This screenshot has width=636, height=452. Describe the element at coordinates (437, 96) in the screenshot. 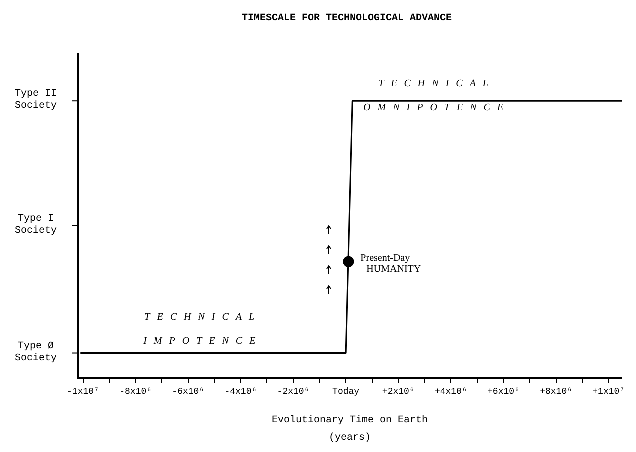

I see `text: TECHNICAL OMNIPOTENCE` at that location.